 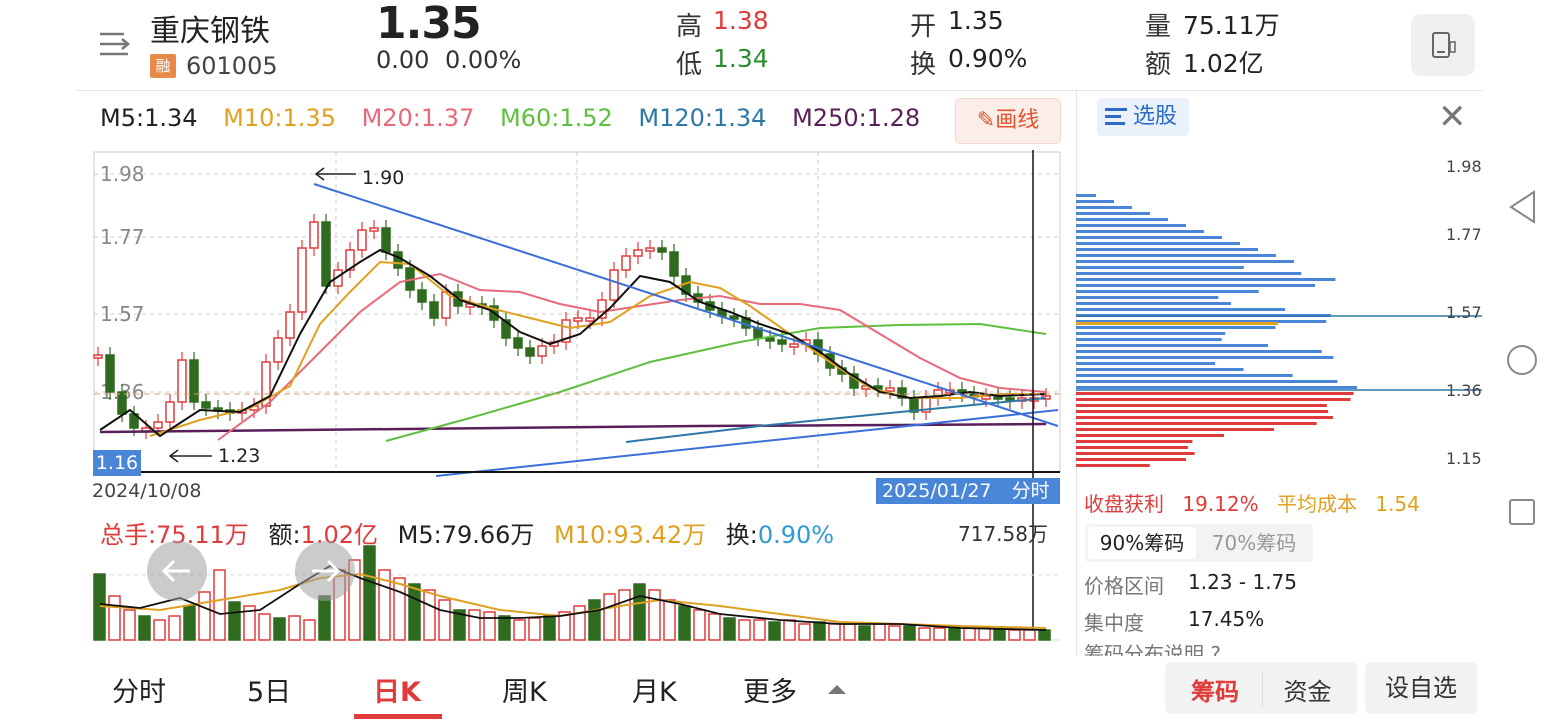 I want to click on draw-line-button: ✎画线, so click(x=1008, y=121).